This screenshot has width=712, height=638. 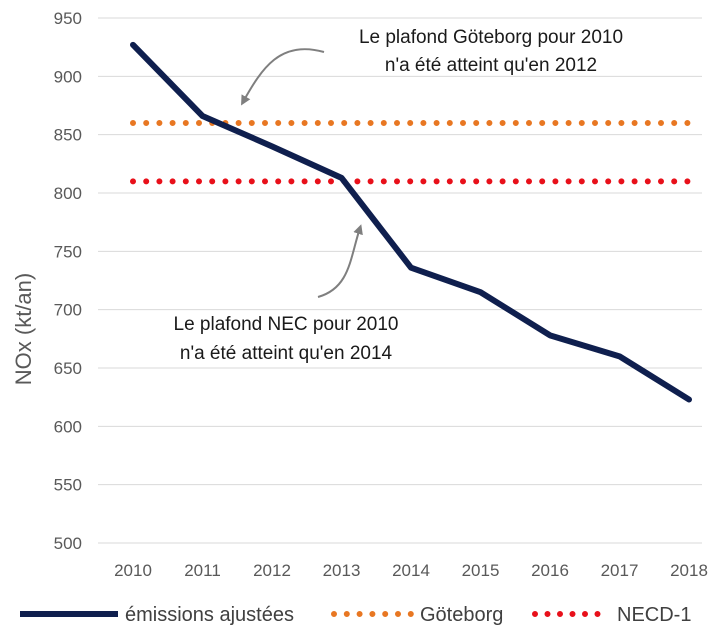 What do you see at coordinates (340, 261) in the screenshot?
I see `nec-annotation-arrow` at bounding box center [340, 261].